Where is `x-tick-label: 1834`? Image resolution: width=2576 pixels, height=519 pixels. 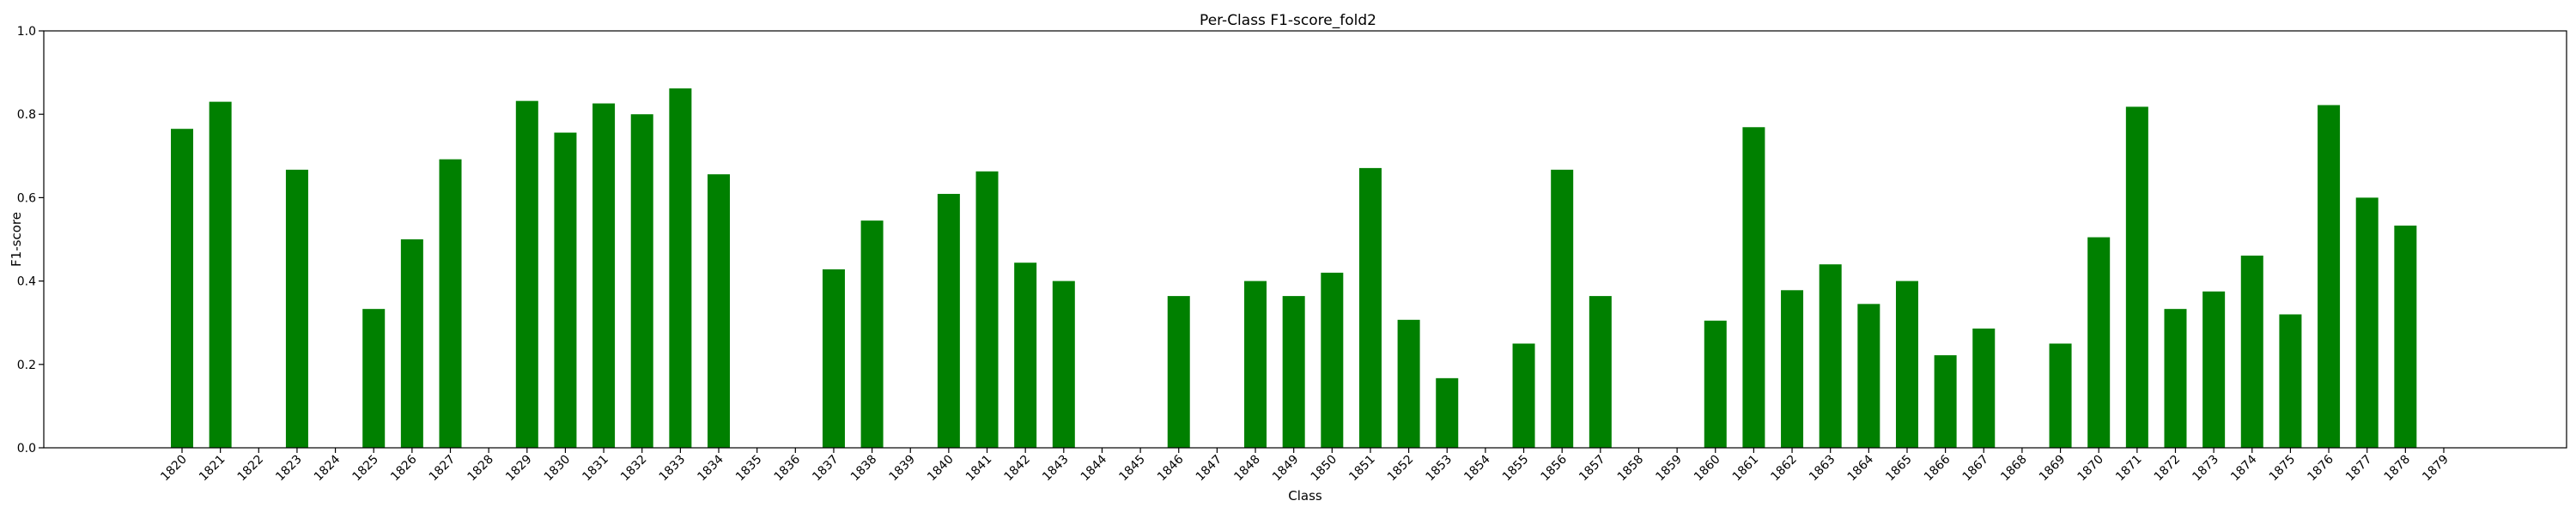
x-tick-label: 1834 is located at coordinates (711, 468).